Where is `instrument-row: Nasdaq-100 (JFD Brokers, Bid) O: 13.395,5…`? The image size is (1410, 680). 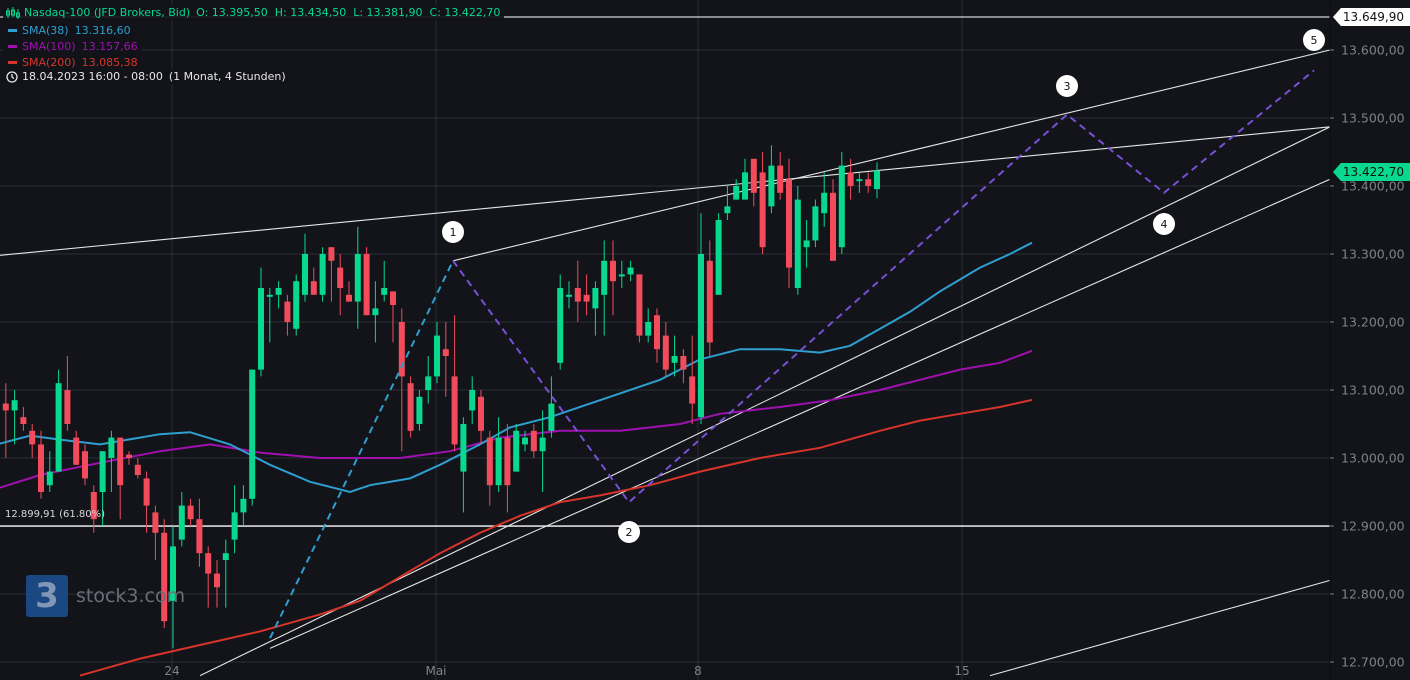
instrument-row: Nasdaq-100 (JFD Brokers, Bid) O: 13.395,5… is located at coordinates (254, 13).